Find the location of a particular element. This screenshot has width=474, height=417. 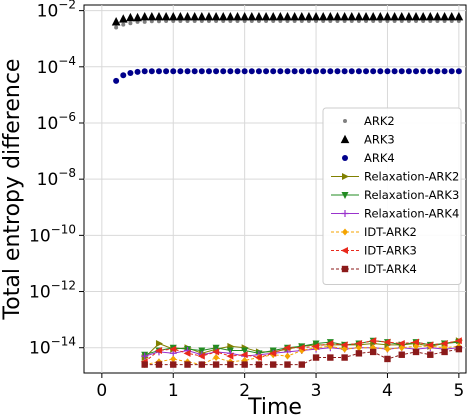

legend-label: ARK2 is located at coordinates (379, 121).